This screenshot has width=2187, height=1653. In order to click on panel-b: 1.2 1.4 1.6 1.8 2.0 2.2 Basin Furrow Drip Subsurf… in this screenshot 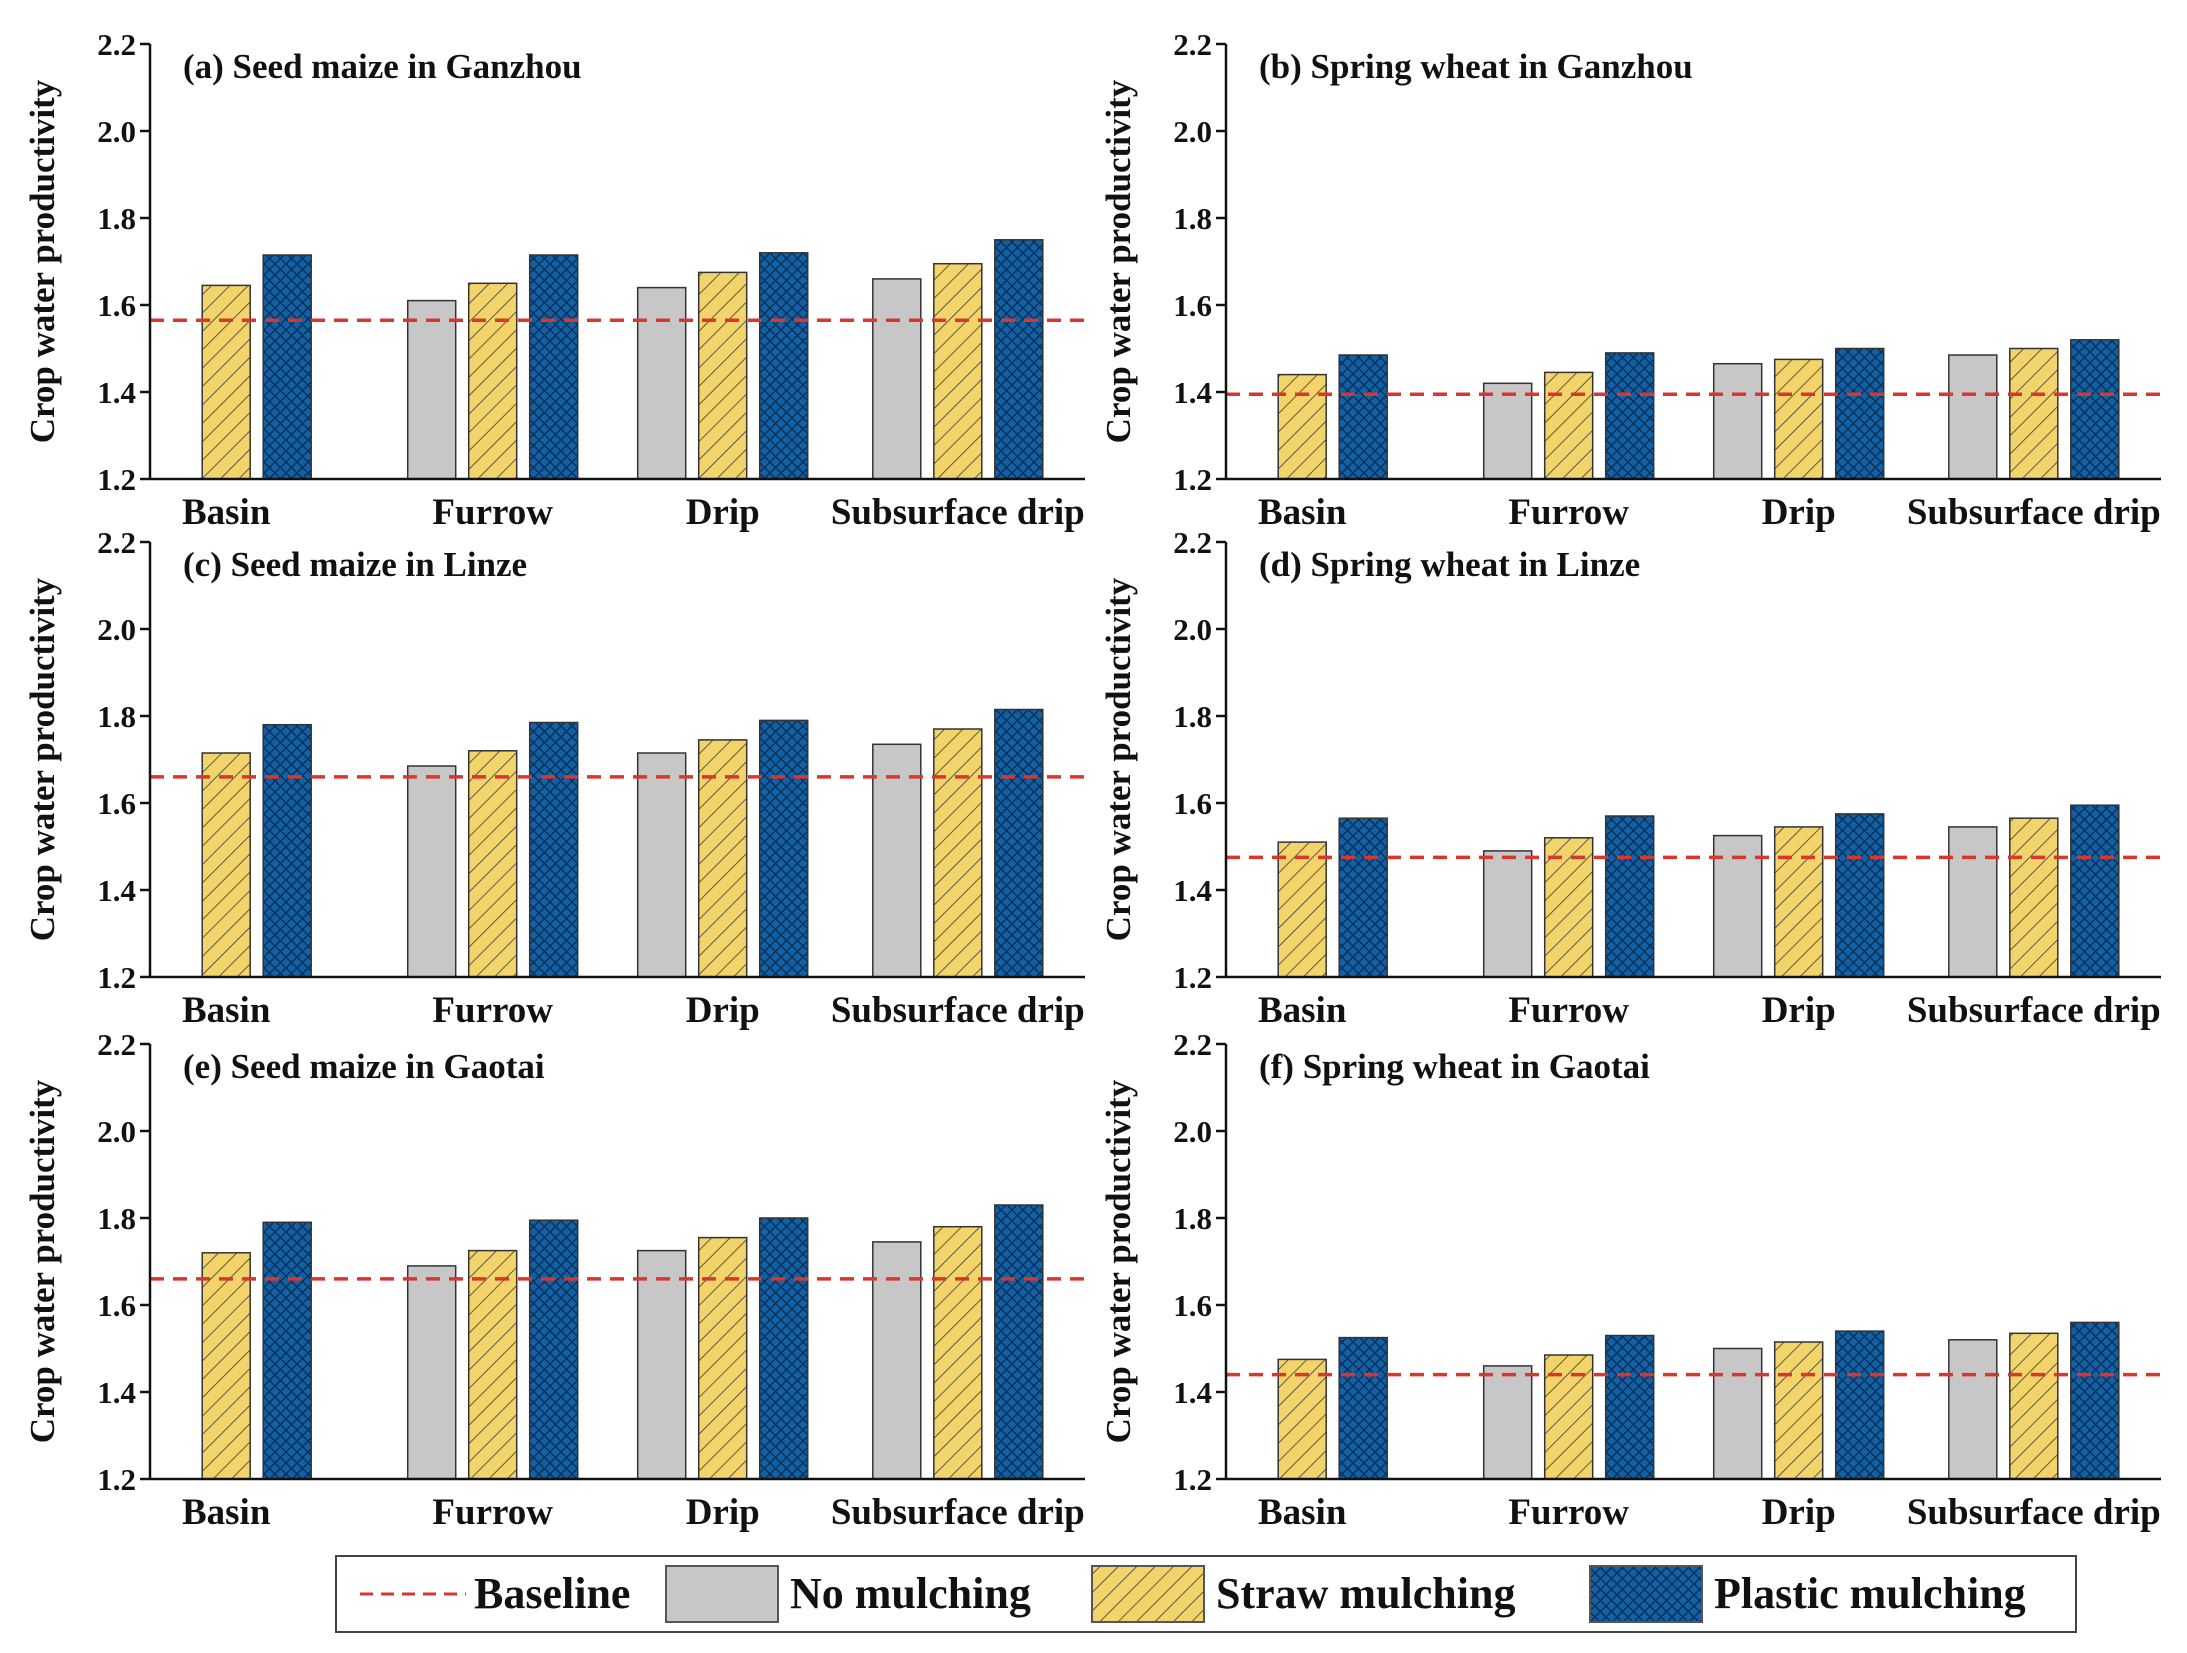, I will do `click(1630, 280)`.